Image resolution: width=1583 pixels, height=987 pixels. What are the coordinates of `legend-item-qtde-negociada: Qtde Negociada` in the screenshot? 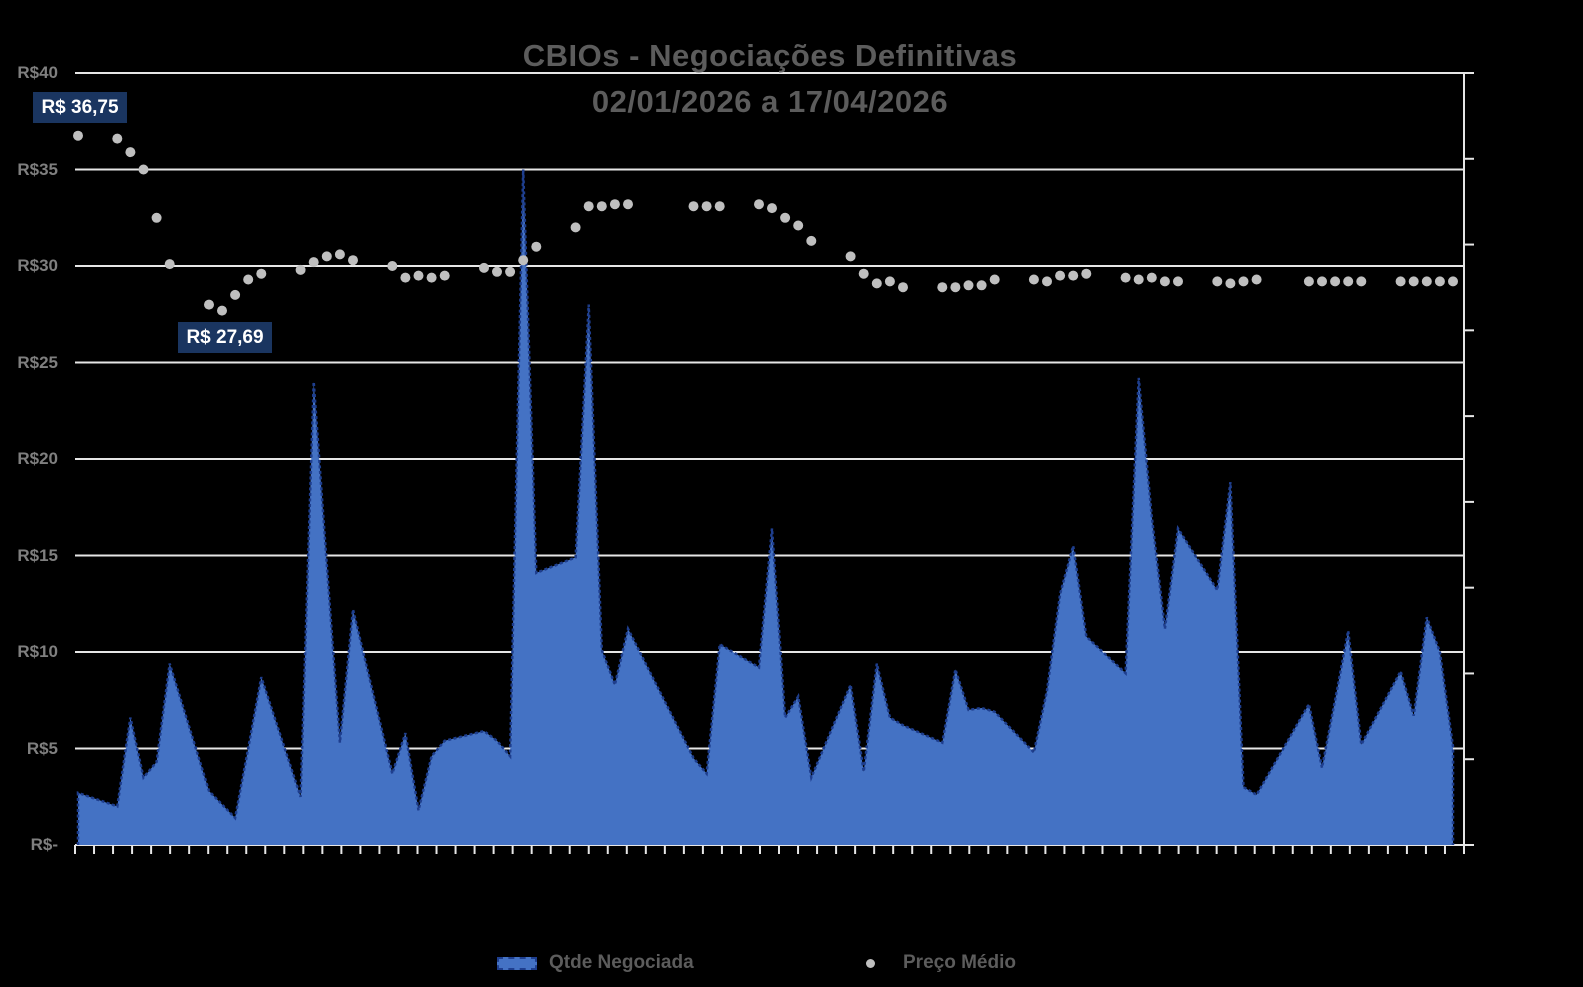 It's located at (595, 963).